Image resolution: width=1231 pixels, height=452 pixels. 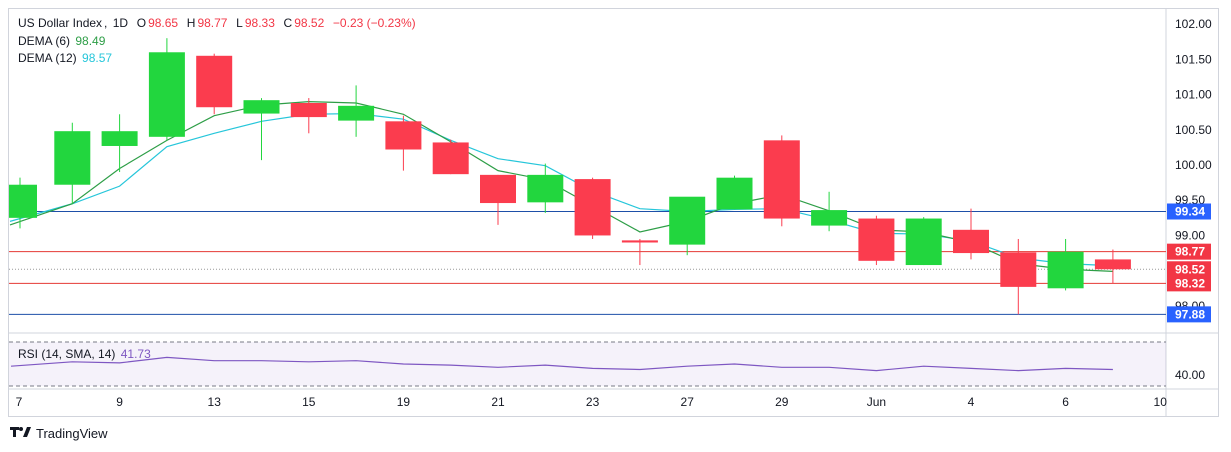 I want to click on price-label-text: 97.88, so click(x=1190, y=314).